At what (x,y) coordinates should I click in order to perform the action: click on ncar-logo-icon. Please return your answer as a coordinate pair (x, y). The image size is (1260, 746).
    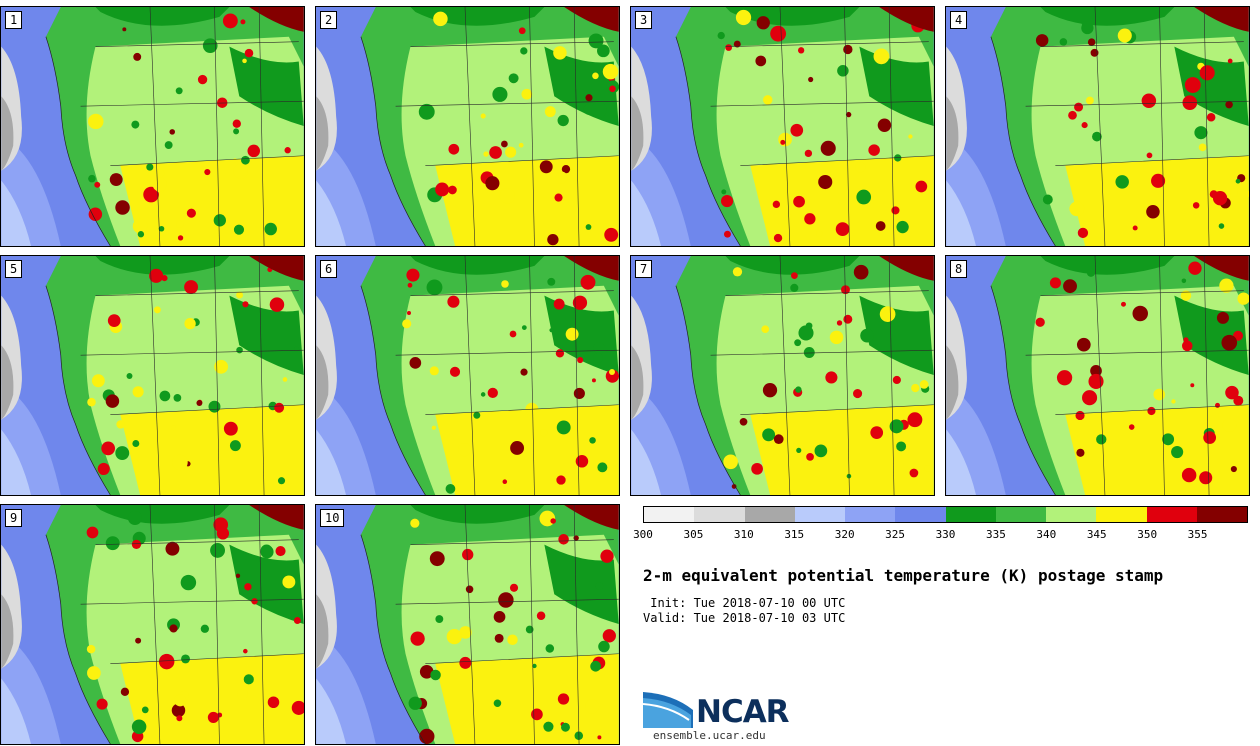
    Looking at the image, I should click on (668, 710).